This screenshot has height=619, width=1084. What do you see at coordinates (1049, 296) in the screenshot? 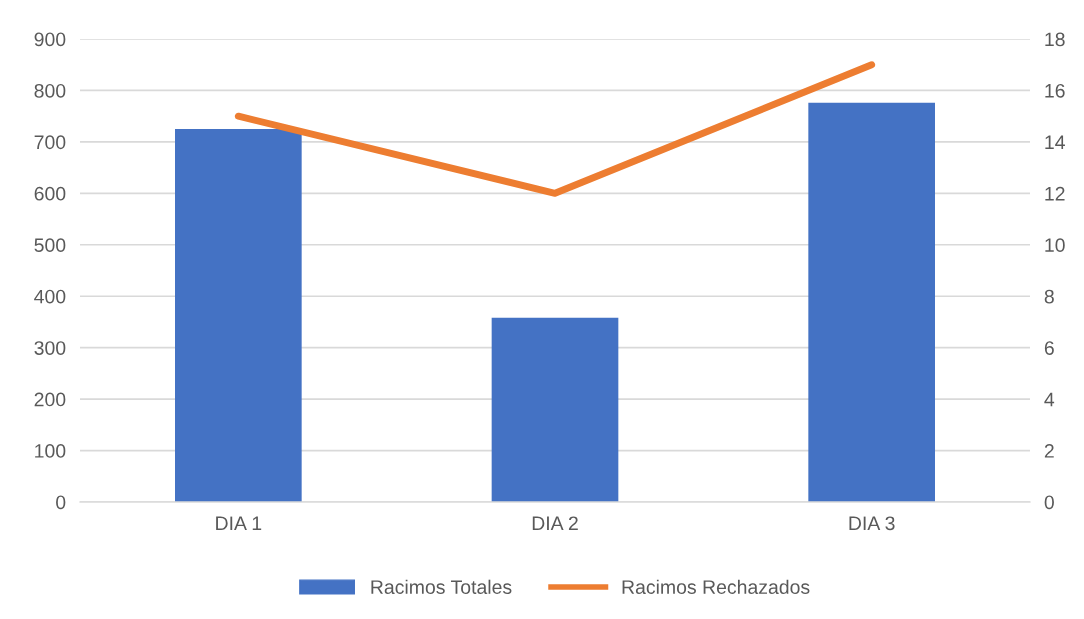
I see `y2-tick-label: 8` at bounding box center [1049, 296].